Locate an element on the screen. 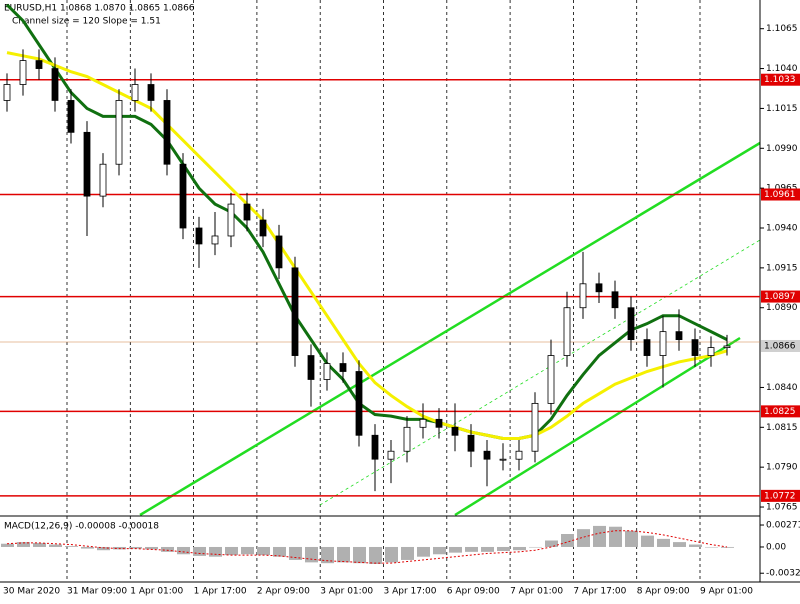  level-label: 1.1033 is located at coordinates (780, 80).